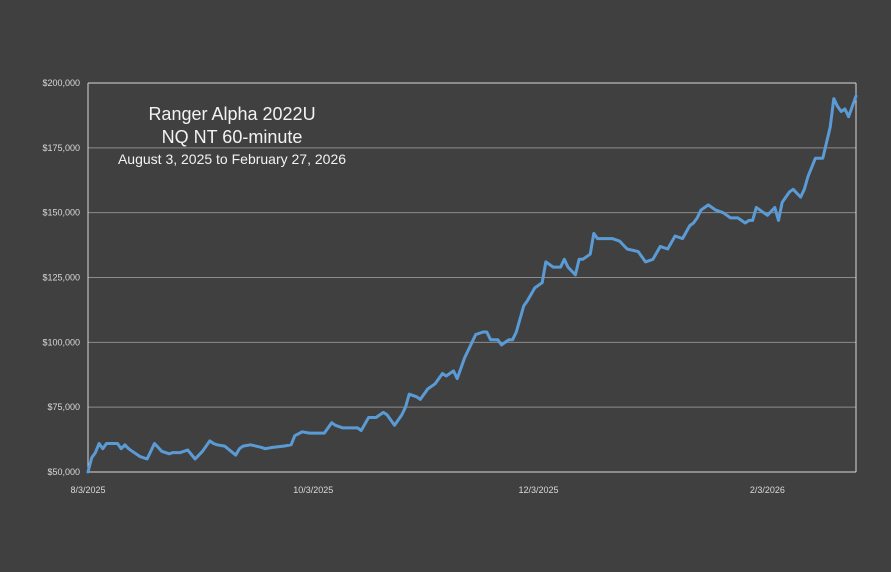 This screenshot has height=572, width=891. I want to click on y-tick-label: $75,000, so click(63, 407).